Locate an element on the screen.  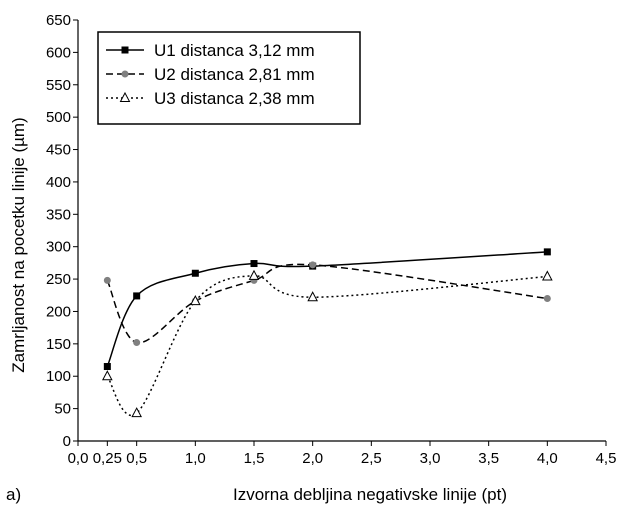
x-tick-label: 4,5 is located at coordinates (606, 458).